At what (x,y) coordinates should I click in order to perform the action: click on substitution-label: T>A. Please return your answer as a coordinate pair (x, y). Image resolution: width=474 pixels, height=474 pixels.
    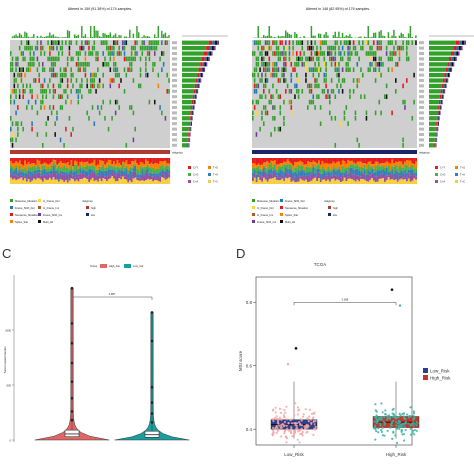
    Looking at the image, I should click on (215, 175).